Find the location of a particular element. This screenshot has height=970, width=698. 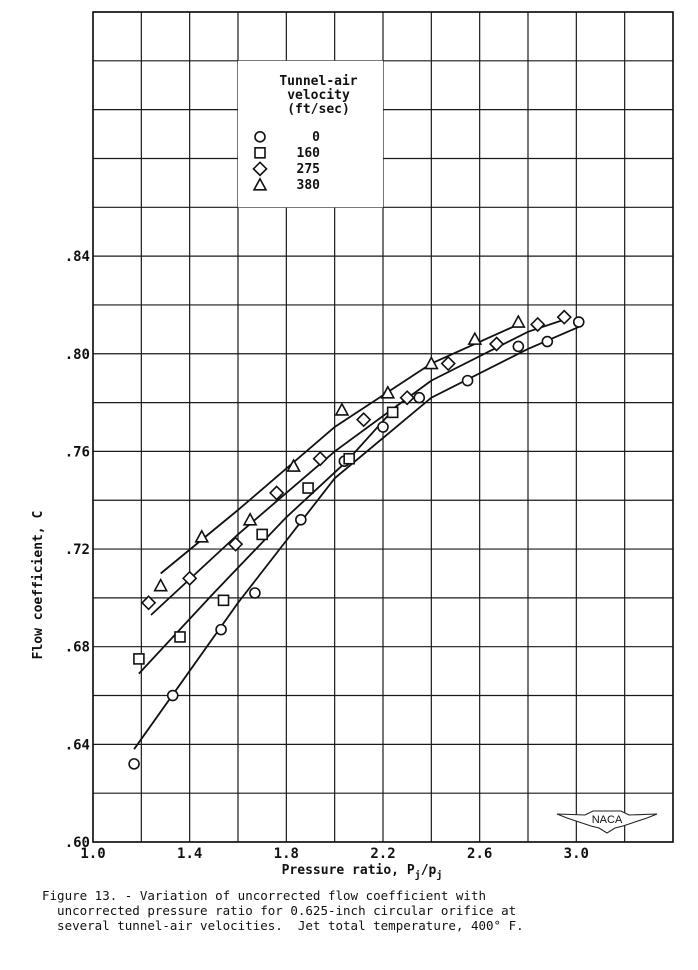

naca-logo-text: NACA is located at coordinates (607, 820).